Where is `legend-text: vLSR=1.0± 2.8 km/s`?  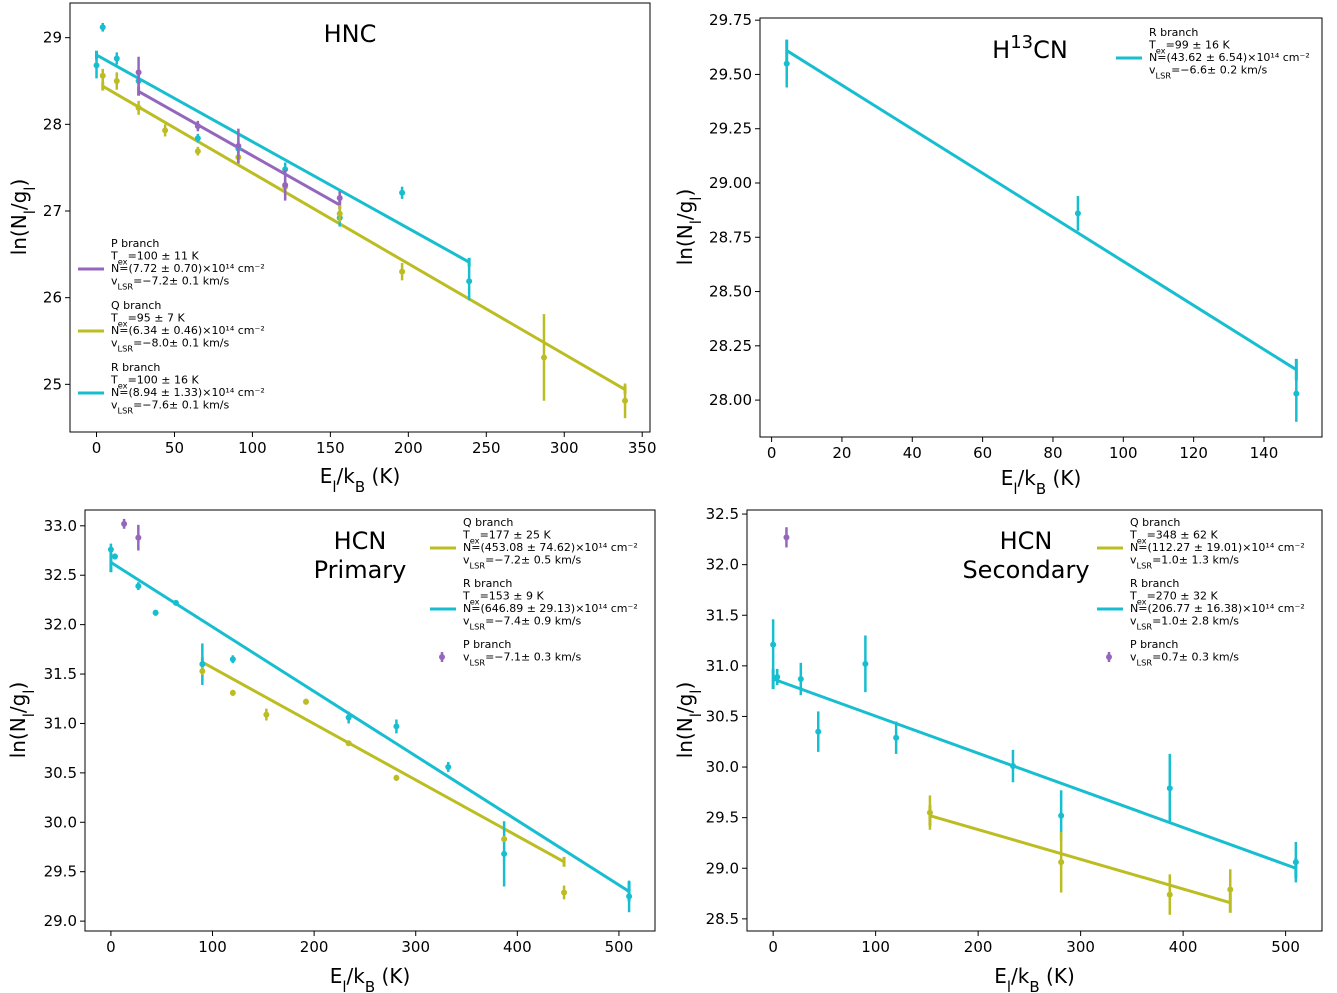 legend-text: vLSR=1.0± 2.8 km/s is located at coordinates (1184, 623).